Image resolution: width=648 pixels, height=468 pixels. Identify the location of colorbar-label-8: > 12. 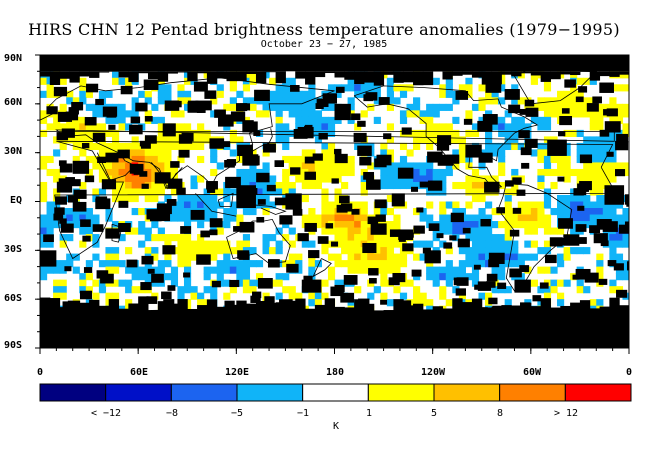
(566, 413).